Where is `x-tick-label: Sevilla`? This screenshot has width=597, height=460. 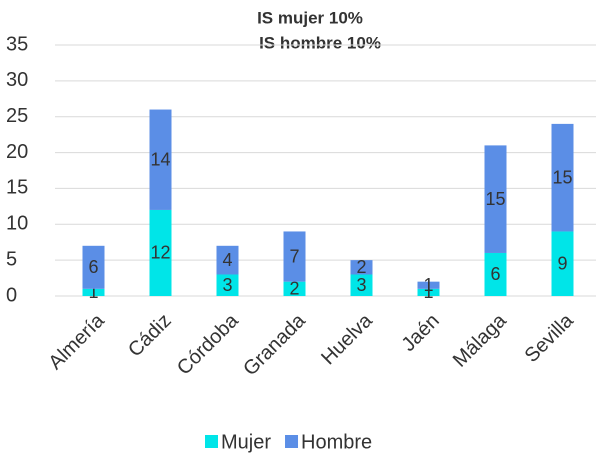 x-tick-label: Sevilla is located at coordinates (550, 338).